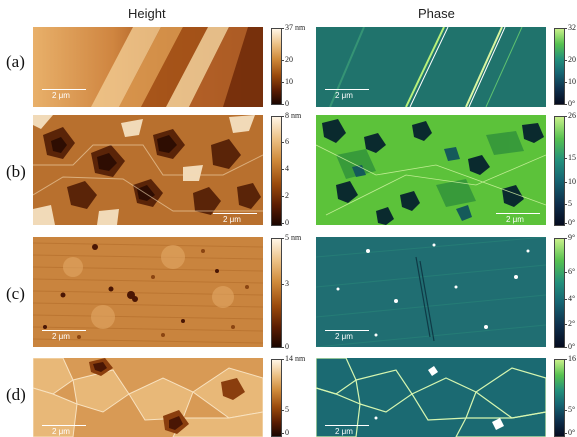 The height and width of the screenshot is (437, 577). I want to click on phase-tick-d-2: 0°, so click(569, 432).